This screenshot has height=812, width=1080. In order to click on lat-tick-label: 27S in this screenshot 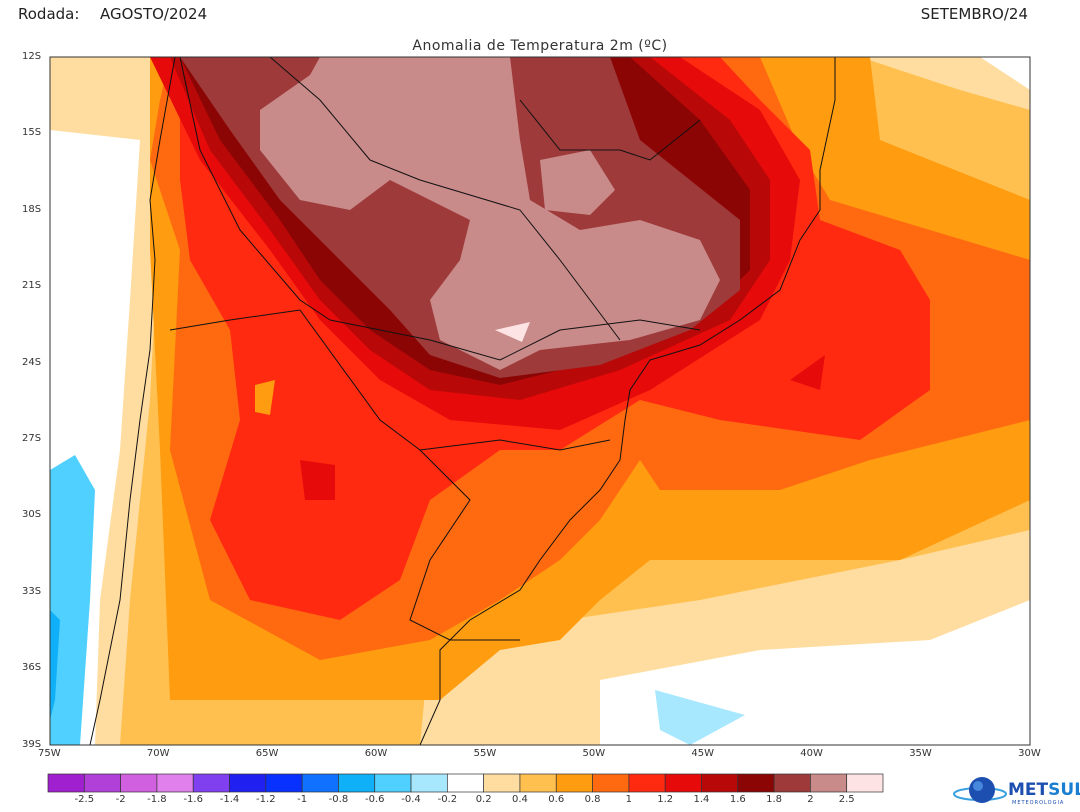, I will do `click(32, 438)`.